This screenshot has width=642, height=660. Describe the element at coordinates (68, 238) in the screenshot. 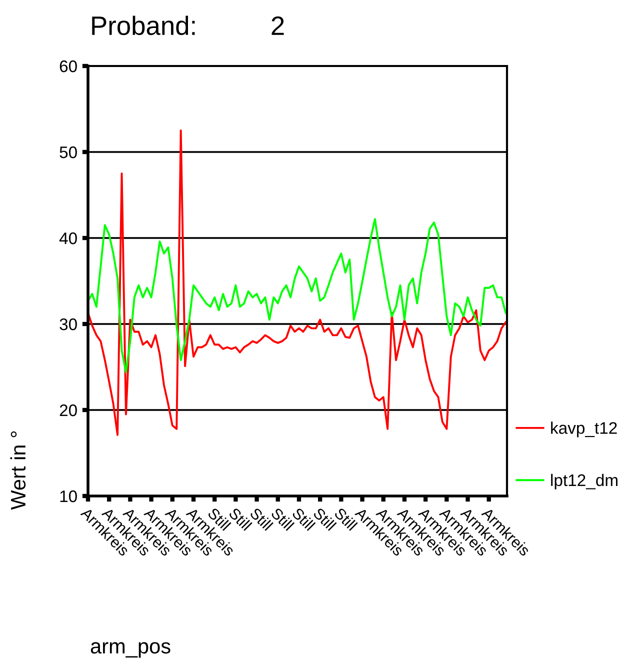

I see `y-tick-label: 40` at that location.